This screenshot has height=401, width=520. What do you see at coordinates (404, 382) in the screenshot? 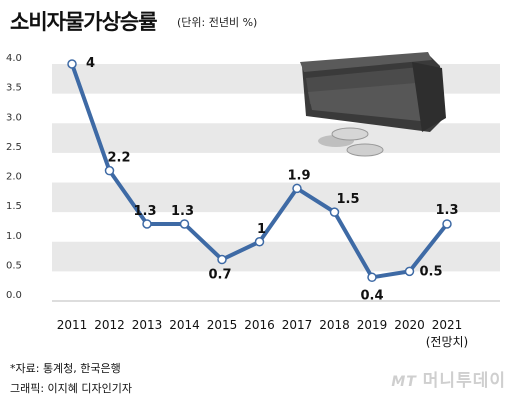
I see `logo-mark: MT` at bounding box center [404, 382].